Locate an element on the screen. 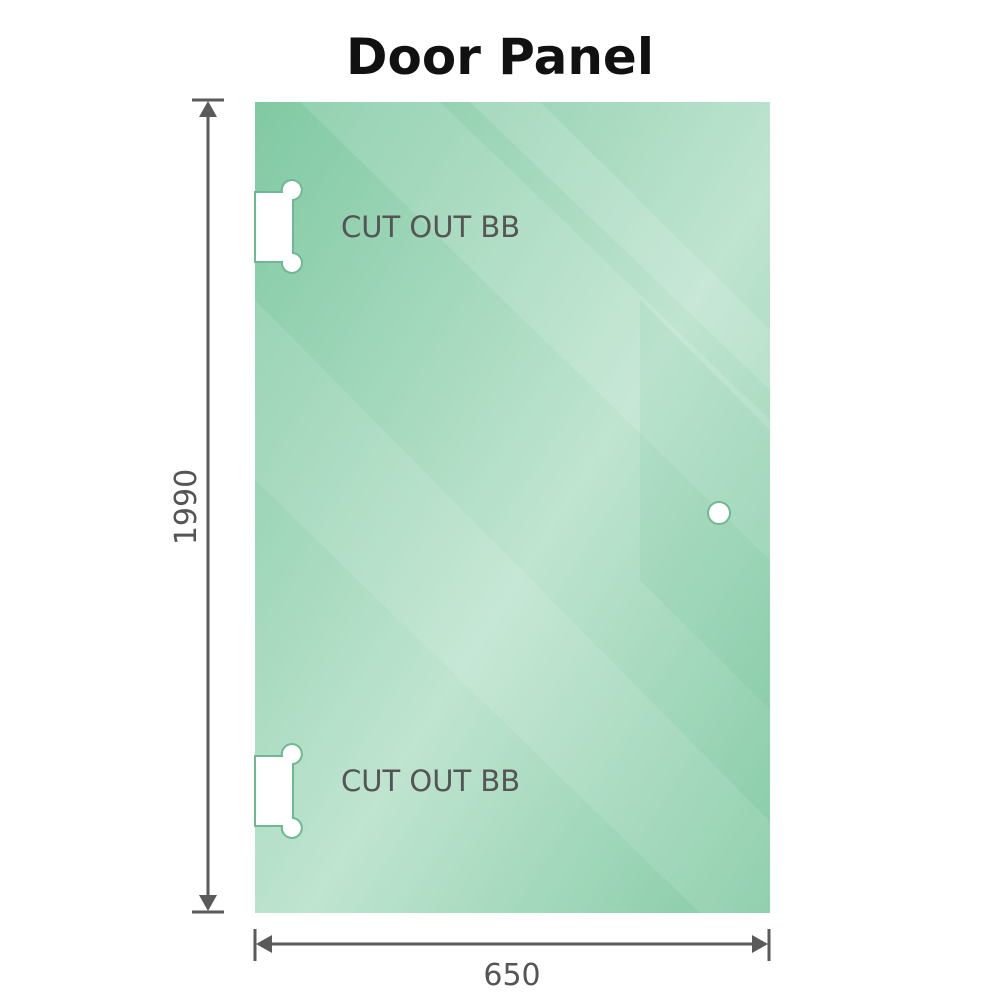 The height and width of the screenshot is (1000, 1000). height-label: 1990 is located at coordinates (186, 507).